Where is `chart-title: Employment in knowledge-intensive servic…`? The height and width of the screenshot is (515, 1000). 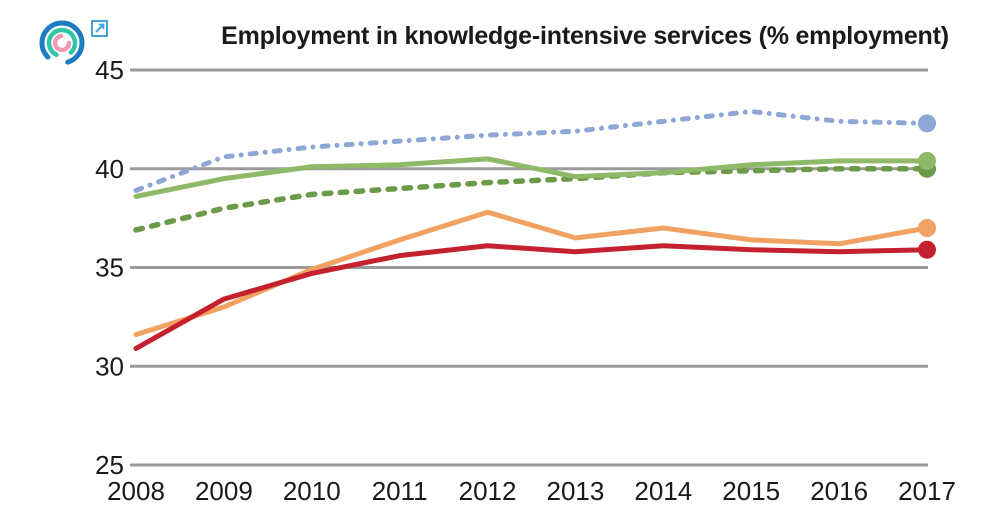
chart-title: Employment in knowledge-intensive servic… is located at coordinates (585, 36).